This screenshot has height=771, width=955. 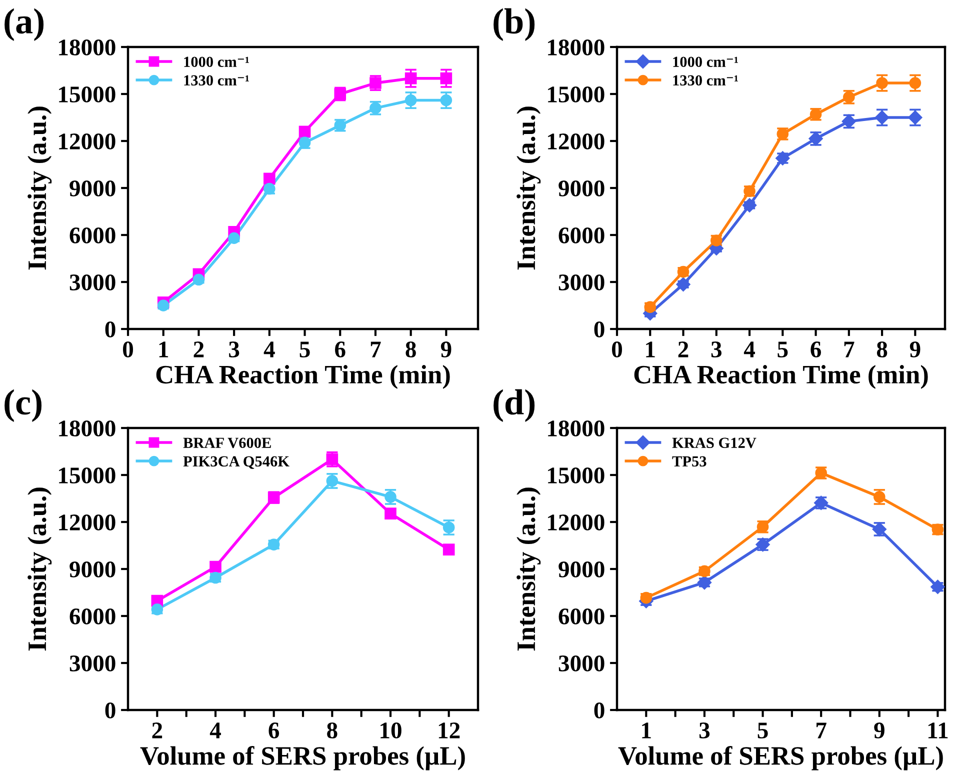 I want to click on legend-label: BRAF V600E, so click(x=227, y=443).